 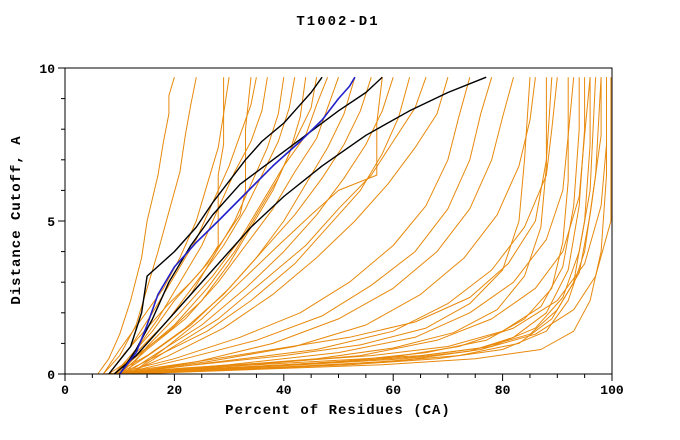 I want to click on y-tick-label: 5, so click(x=51, y=222).